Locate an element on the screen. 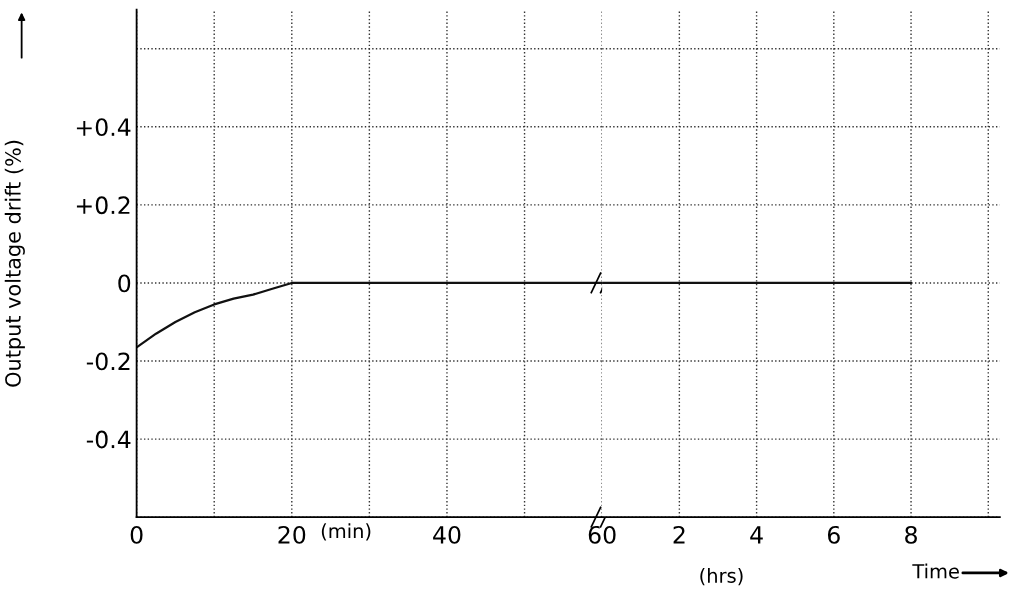 The width and height of the screenshot is (1012, 607). x-axis-title: (min) is located at coordinates (346, 532).